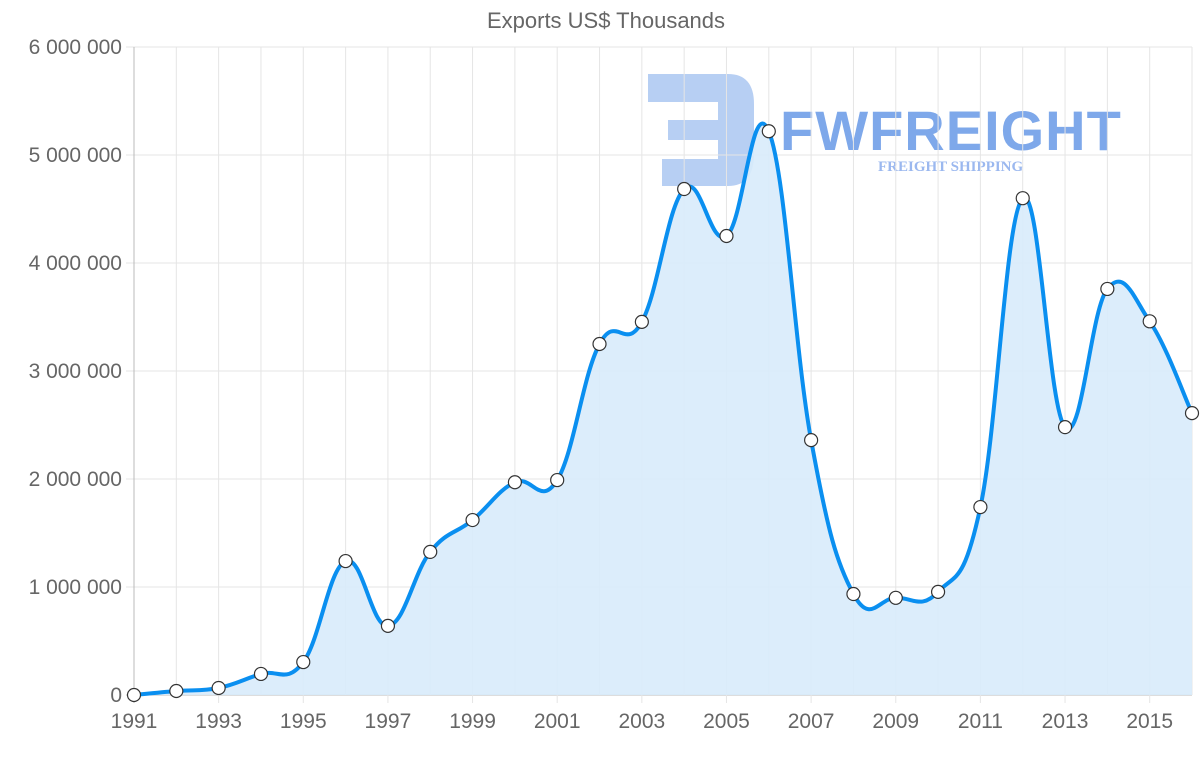 Image resolution: width=1200 pixels, height=763 pixels. Describe the element at coordinates (75, 155) in the screenshot. I see `y-tick-label: 5 000 000` at that location.